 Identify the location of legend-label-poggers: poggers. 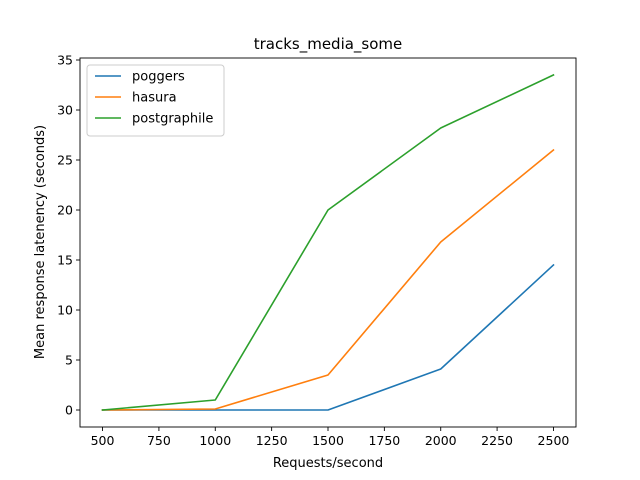
(158, 77).